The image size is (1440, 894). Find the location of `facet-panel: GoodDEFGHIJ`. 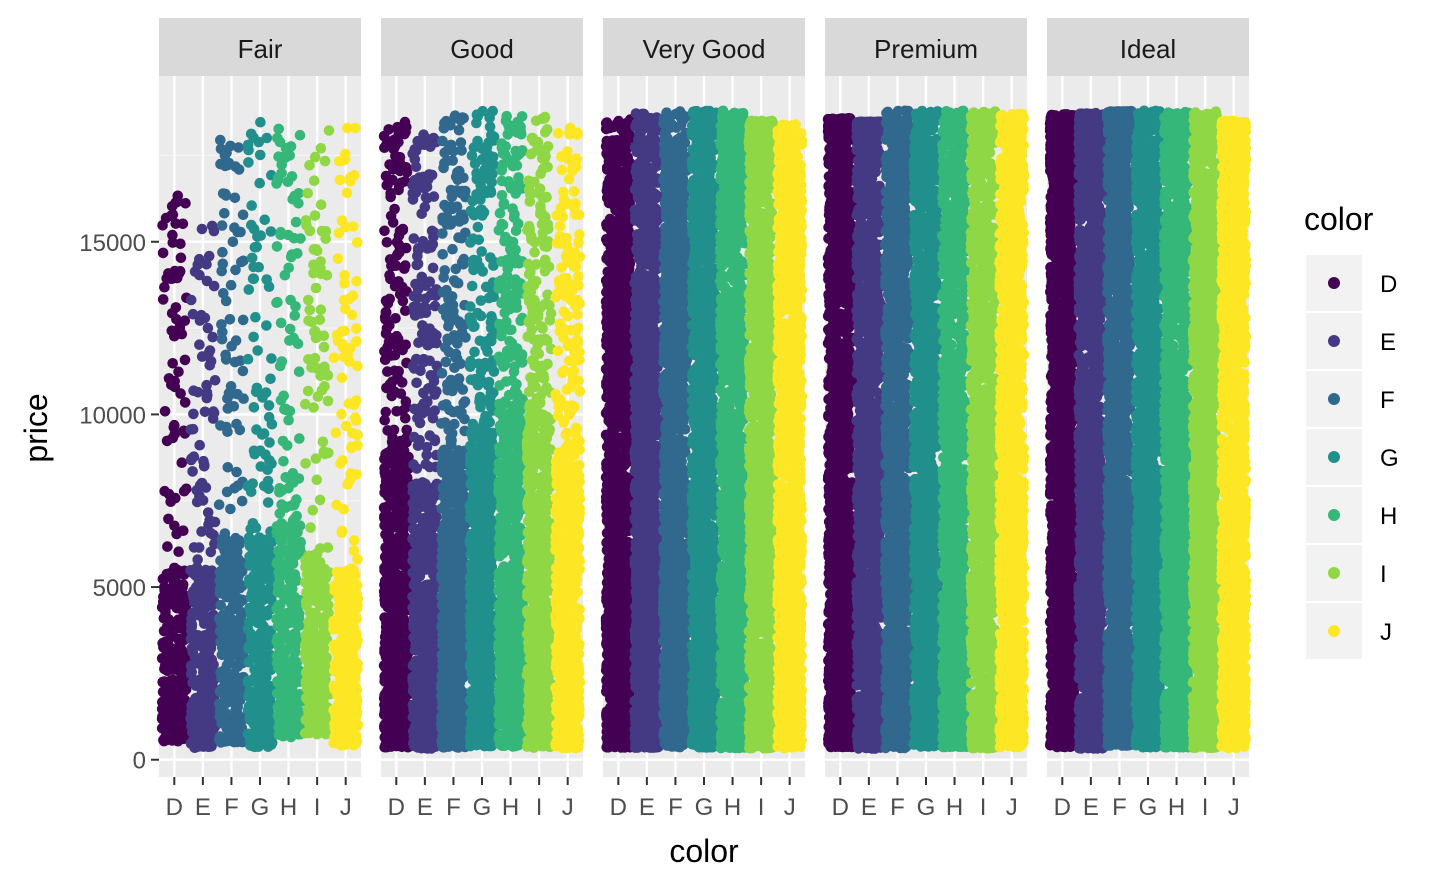

facet-panel: GoodDEFGHIJ is located at coordinates (482, 419).